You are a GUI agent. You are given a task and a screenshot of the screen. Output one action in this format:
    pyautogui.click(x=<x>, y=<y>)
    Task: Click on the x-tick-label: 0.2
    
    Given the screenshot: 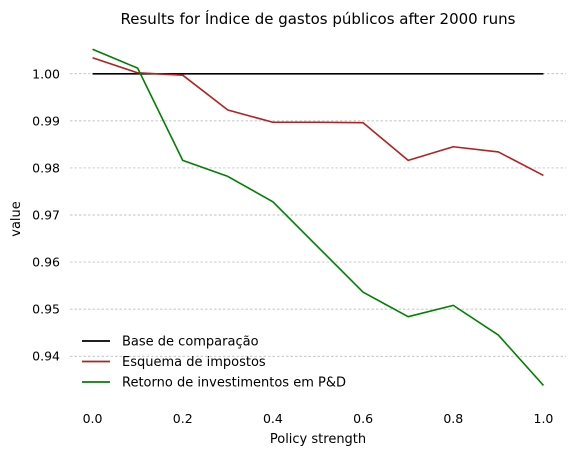 What is the action you would take?
    pyautogui.click(x=183, y=418)
    